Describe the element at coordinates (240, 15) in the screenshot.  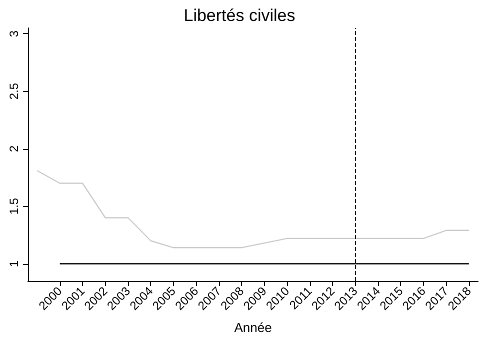
I see `chart-title: Libertés civiles` at that location.